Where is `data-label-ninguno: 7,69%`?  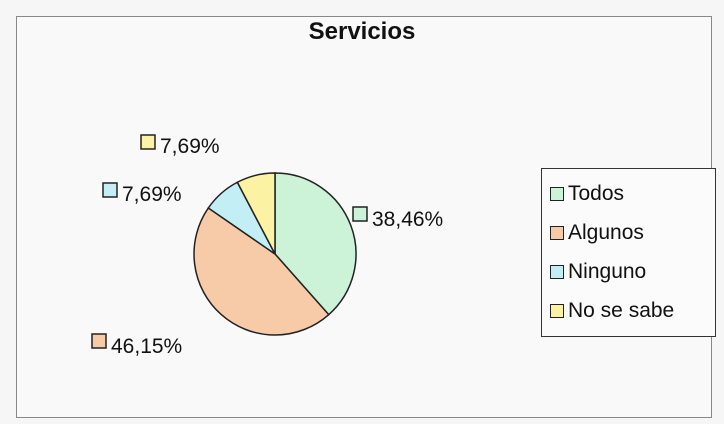 data-label-ninguno: 7,69% is located at coordinates (152, 194).